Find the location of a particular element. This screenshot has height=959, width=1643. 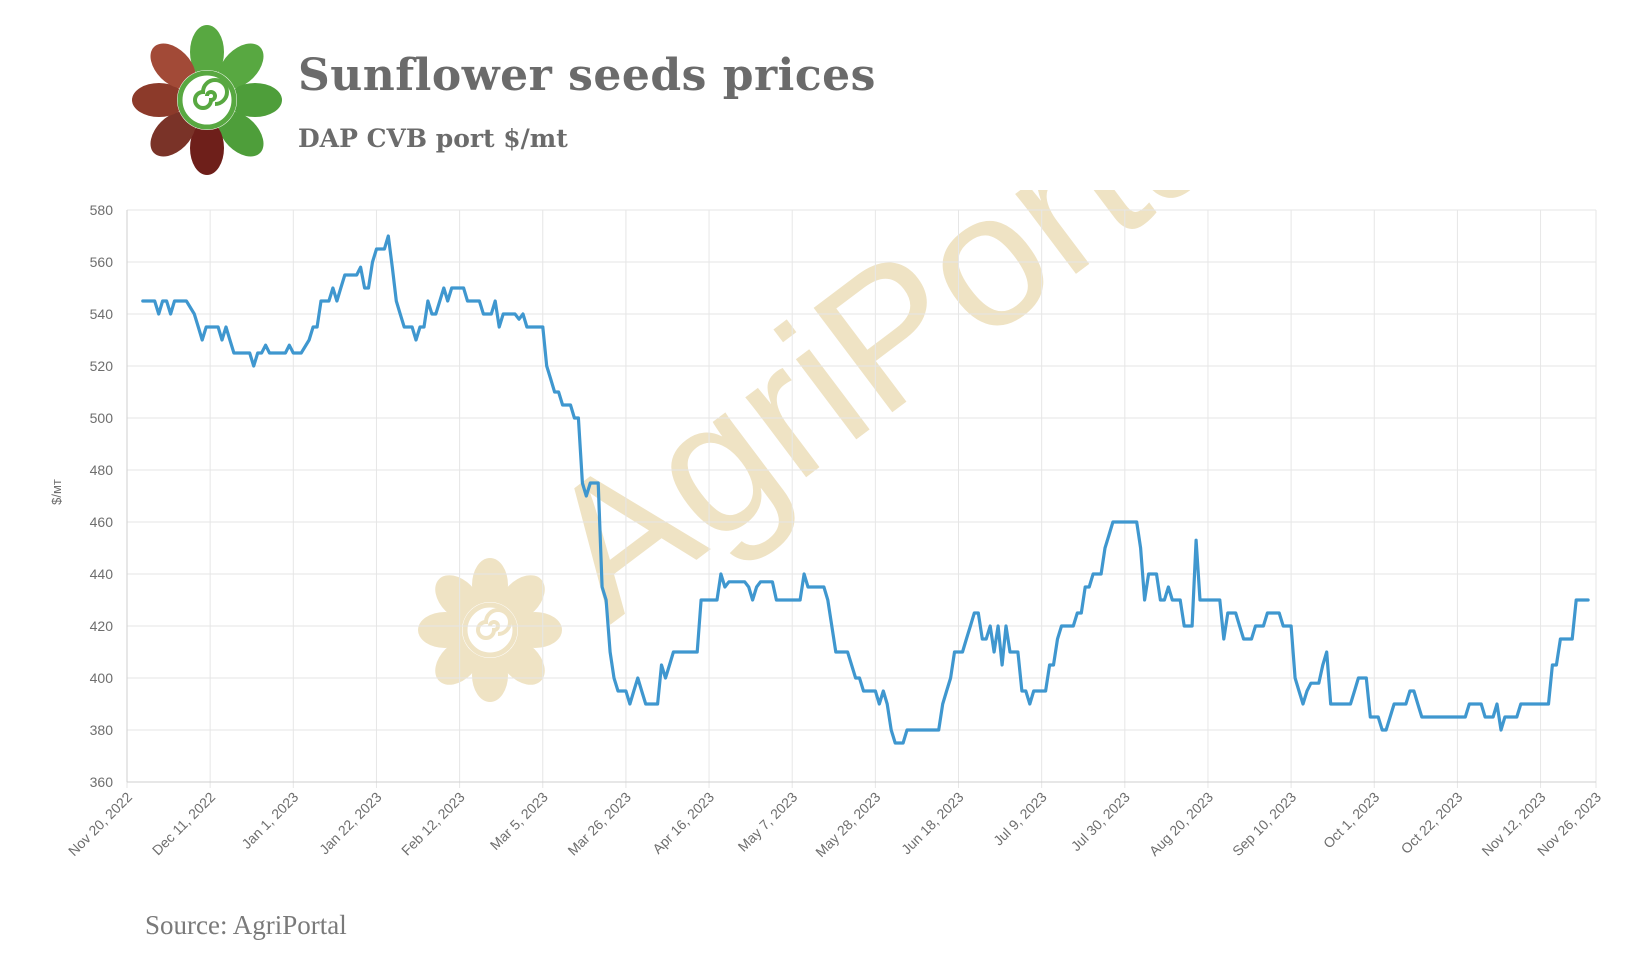

source-note: Source: AgriPortal is located at coordinates (246, 925).